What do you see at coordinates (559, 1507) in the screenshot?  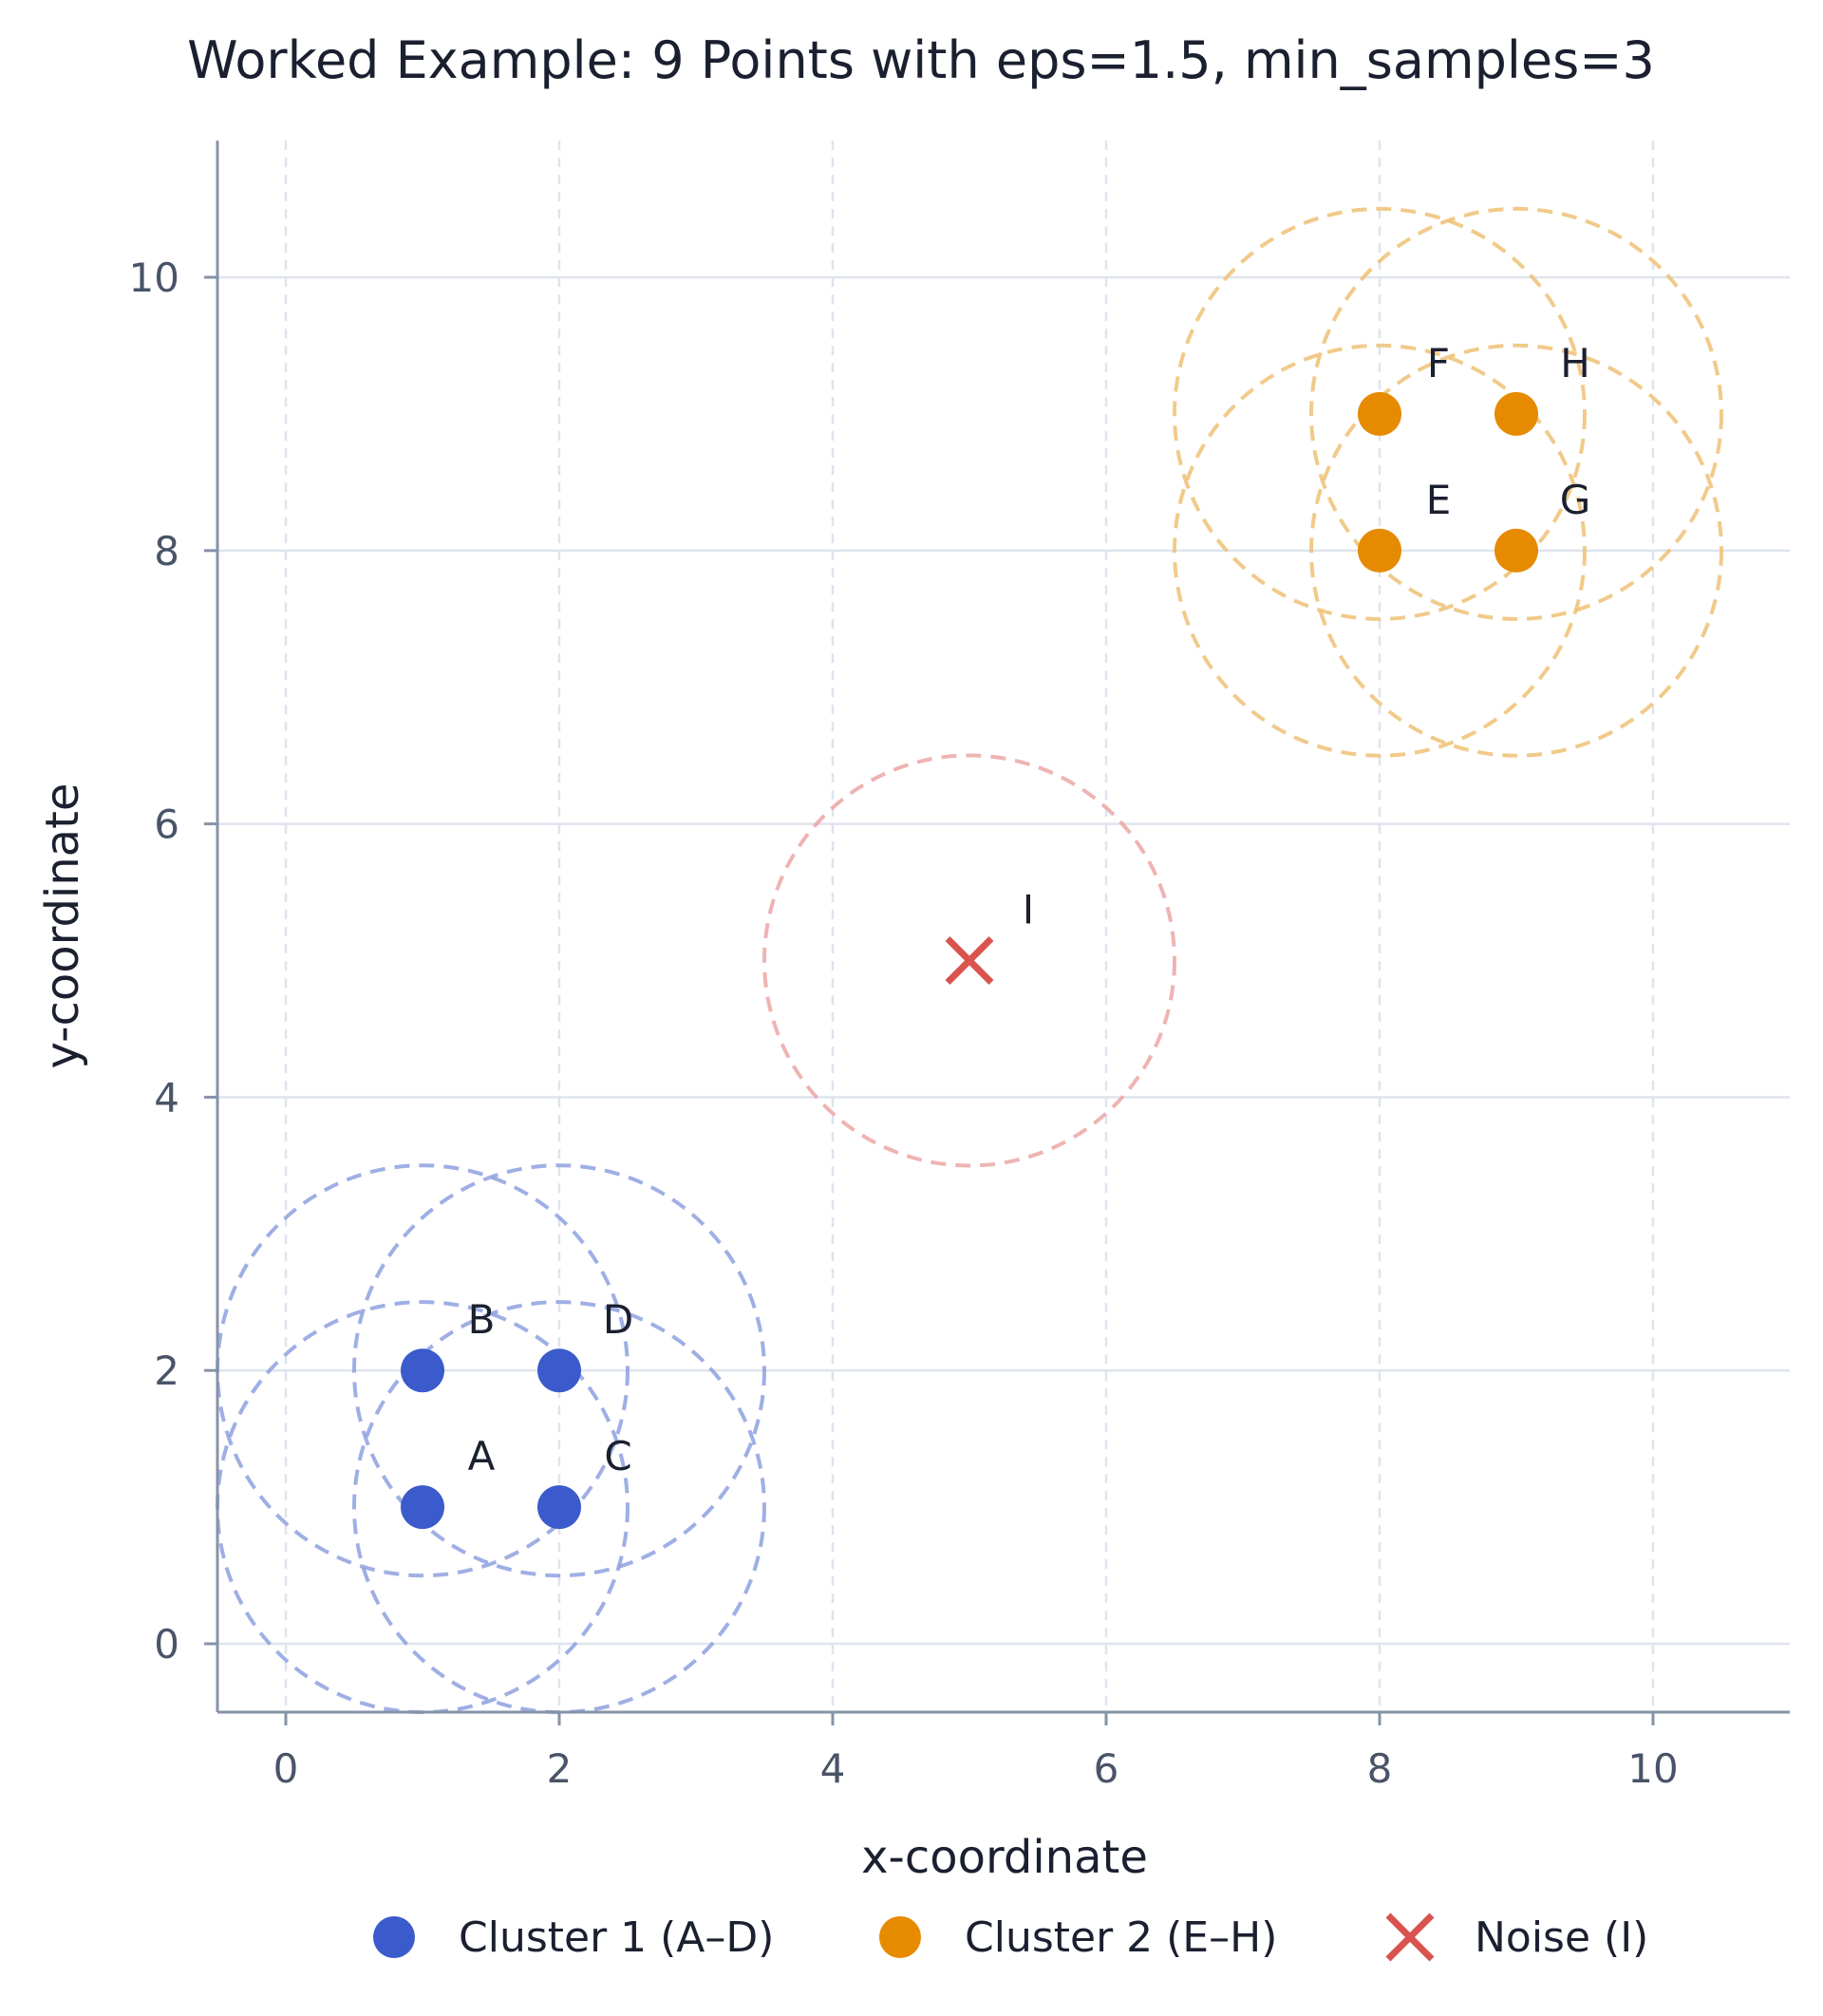 I see `point-c` at bounding box center [559, 1507].